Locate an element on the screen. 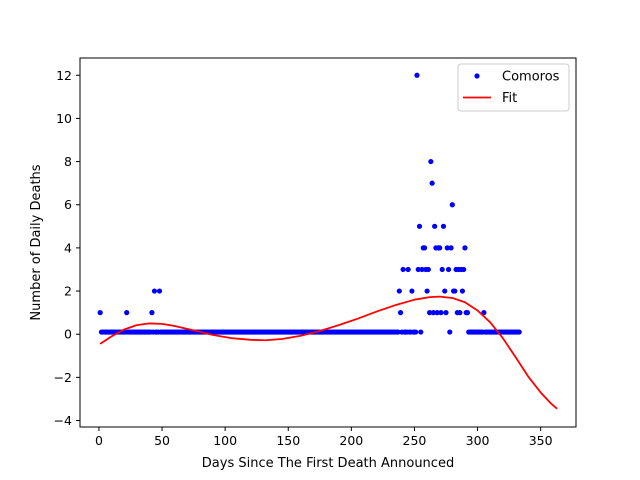 The width and height of the screenshot is (640, 480). y-tick-label: 12 is located at coordinates (64, 75).